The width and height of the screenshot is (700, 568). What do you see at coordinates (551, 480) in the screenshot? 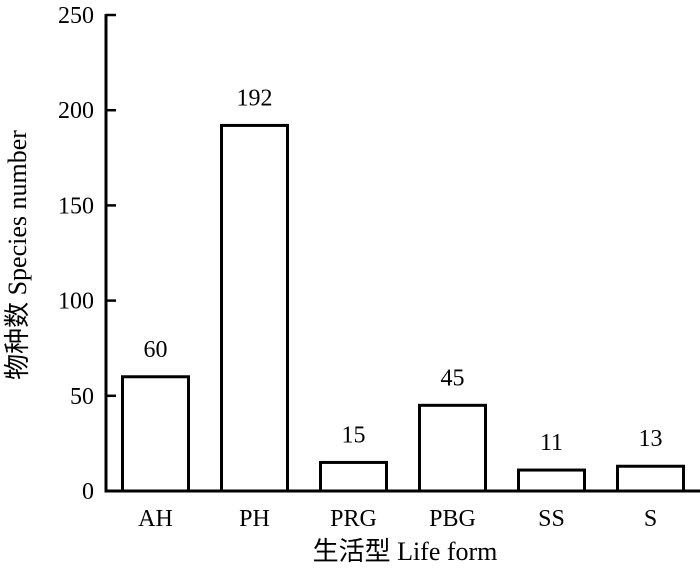
I see `bar-ss` at bounding box center [551, 480].